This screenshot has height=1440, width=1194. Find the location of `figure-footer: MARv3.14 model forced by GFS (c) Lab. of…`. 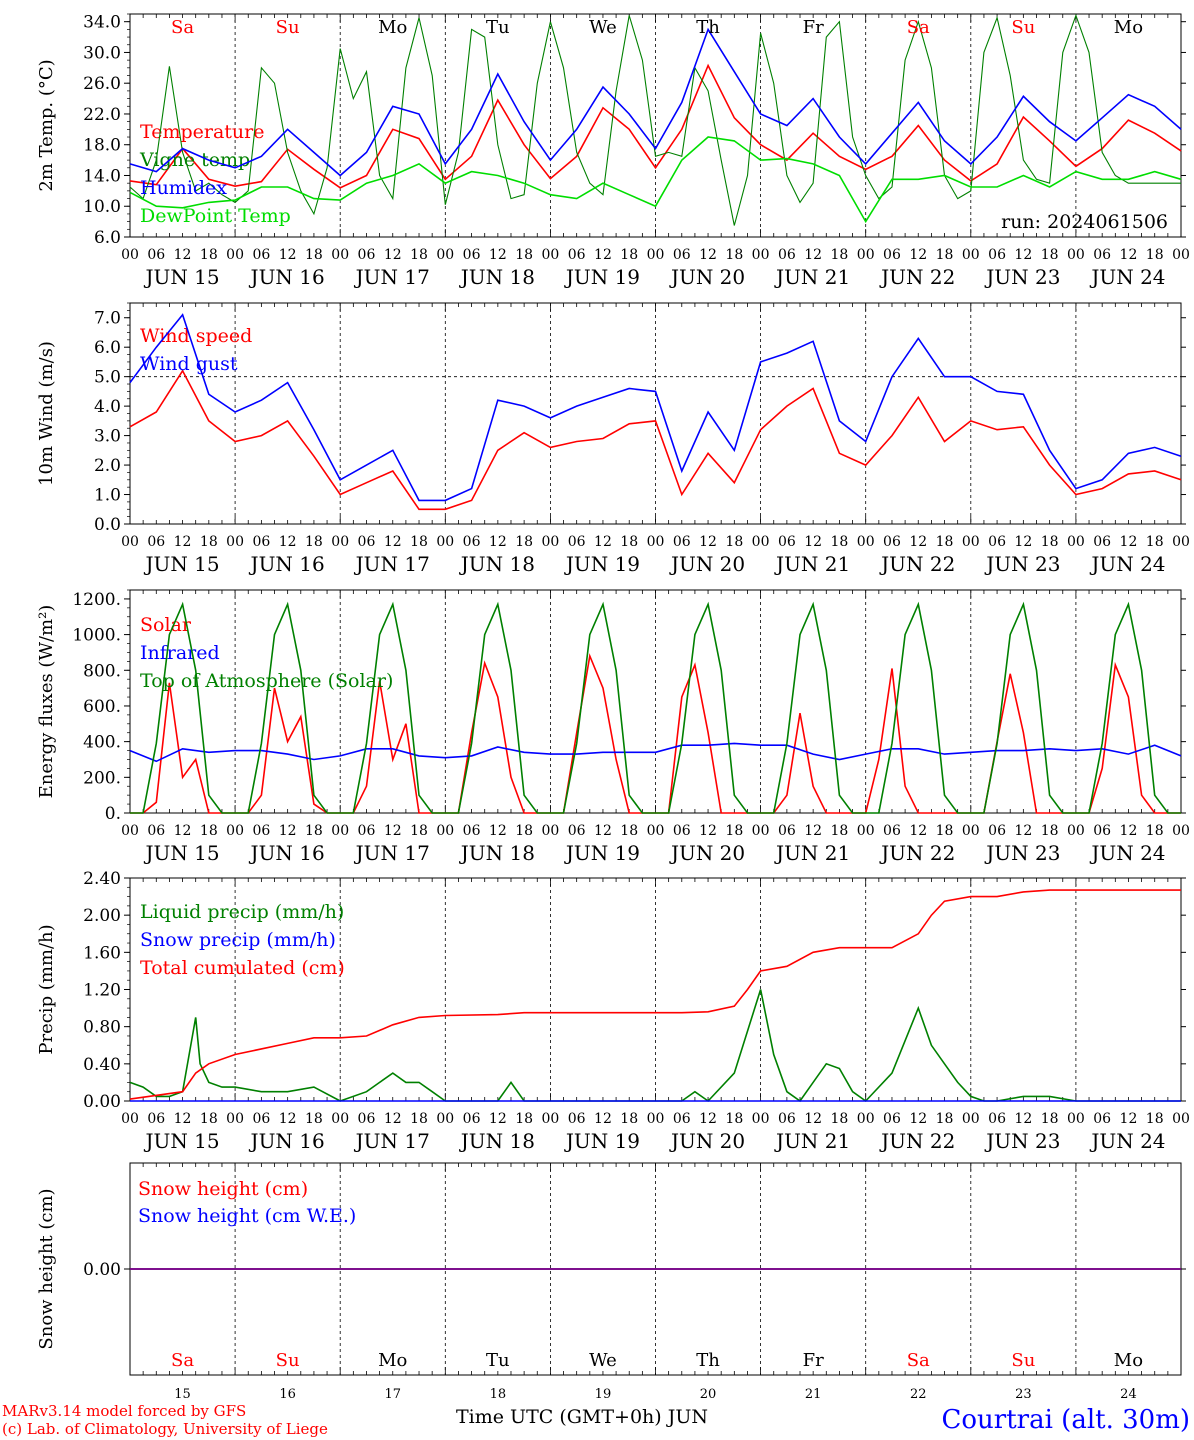

figure-footer: MARv3.14 model forced by GFS (c) Lab. of… is located at coordinates (596, 1420).